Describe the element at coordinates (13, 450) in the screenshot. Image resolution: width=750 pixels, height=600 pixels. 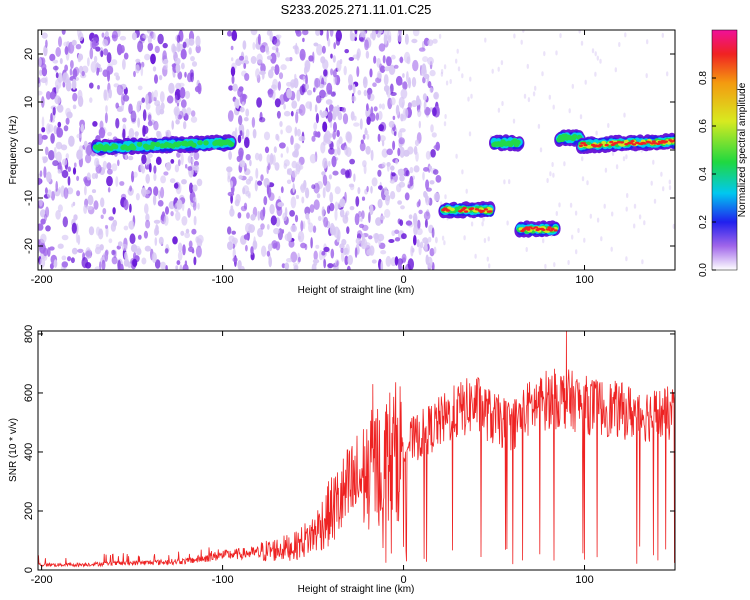
I see `snr-y-label: SNR (10 * v/v)` at that location.